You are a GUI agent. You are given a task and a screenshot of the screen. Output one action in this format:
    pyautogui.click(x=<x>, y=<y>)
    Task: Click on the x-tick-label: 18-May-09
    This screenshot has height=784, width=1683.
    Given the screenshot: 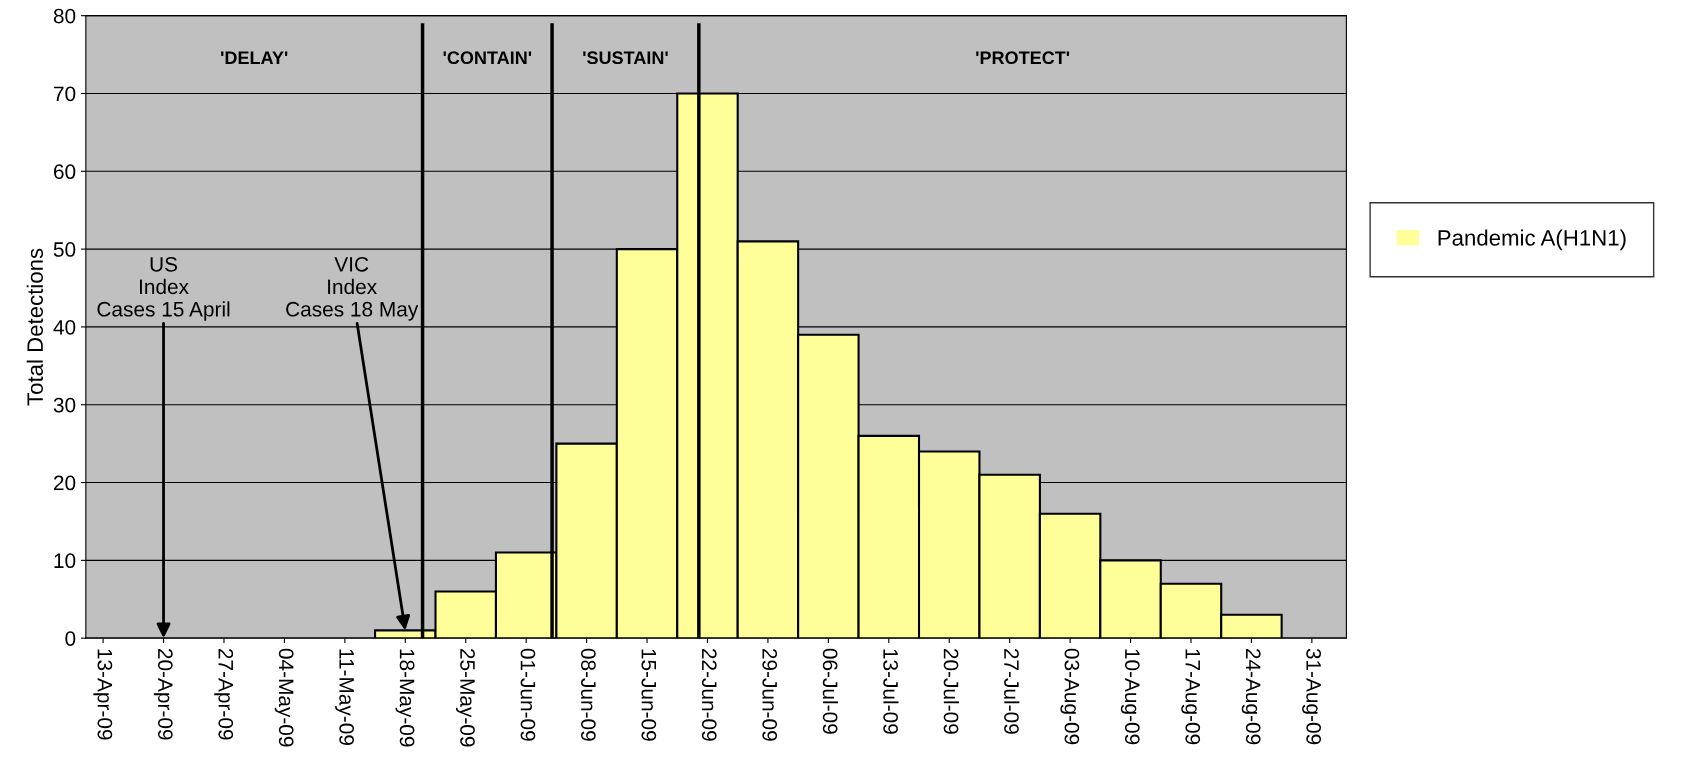 What is the action you would take?
    pyautogui.click(x=405, y=698)
    